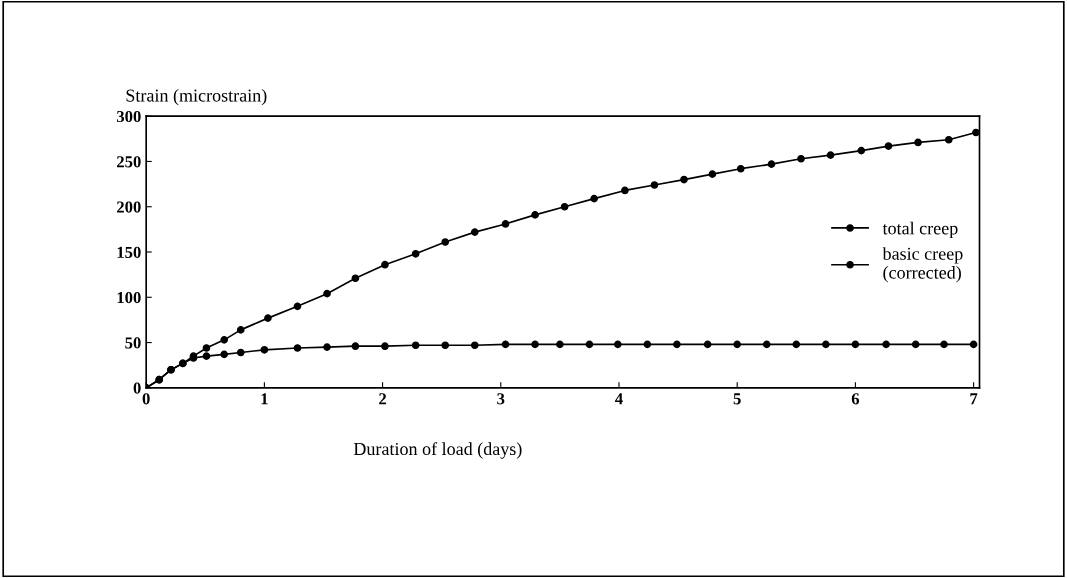 This screenshot has width=1067, height=578. What do you see at coordinates (129, 297) in the screenshot?
I see `y-tick-label: 100` at bounding box center [129, 297].